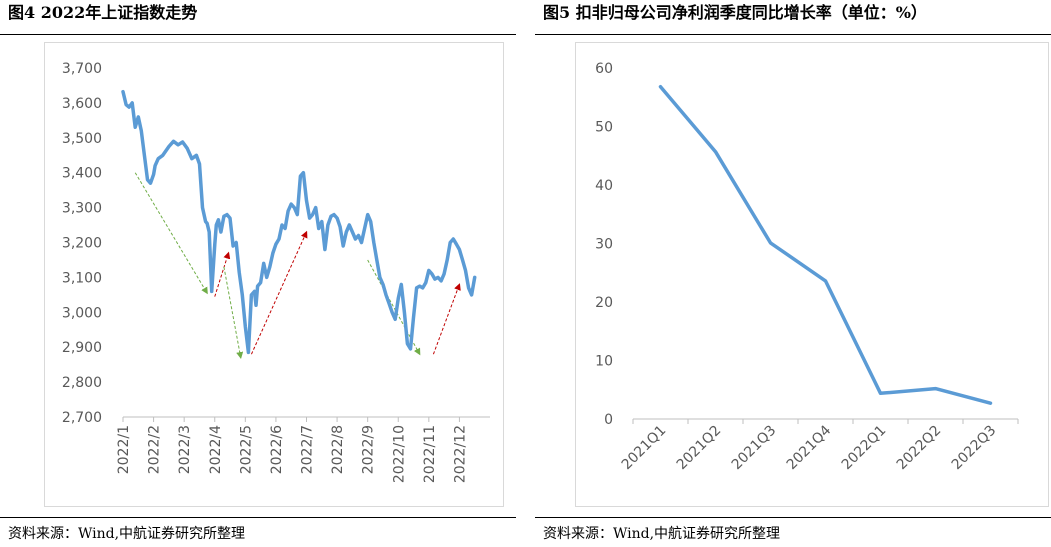 The image size is (1051, 547). I want to click on left-chart-title: 图4 2022年上证指数走势, so click(103, 12).